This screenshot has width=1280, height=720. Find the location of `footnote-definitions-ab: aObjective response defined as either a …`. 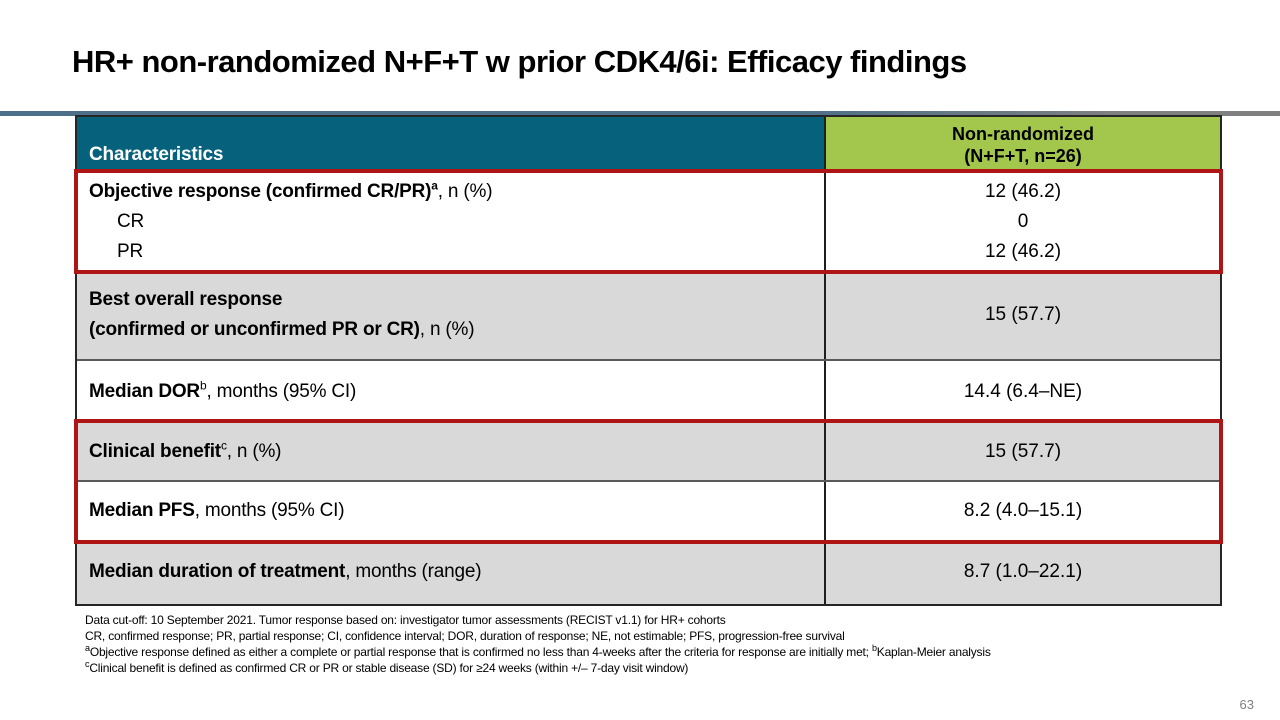

footnote-definitions-ab: aObjective response defined as either a … is located at coordinates (645, 652).